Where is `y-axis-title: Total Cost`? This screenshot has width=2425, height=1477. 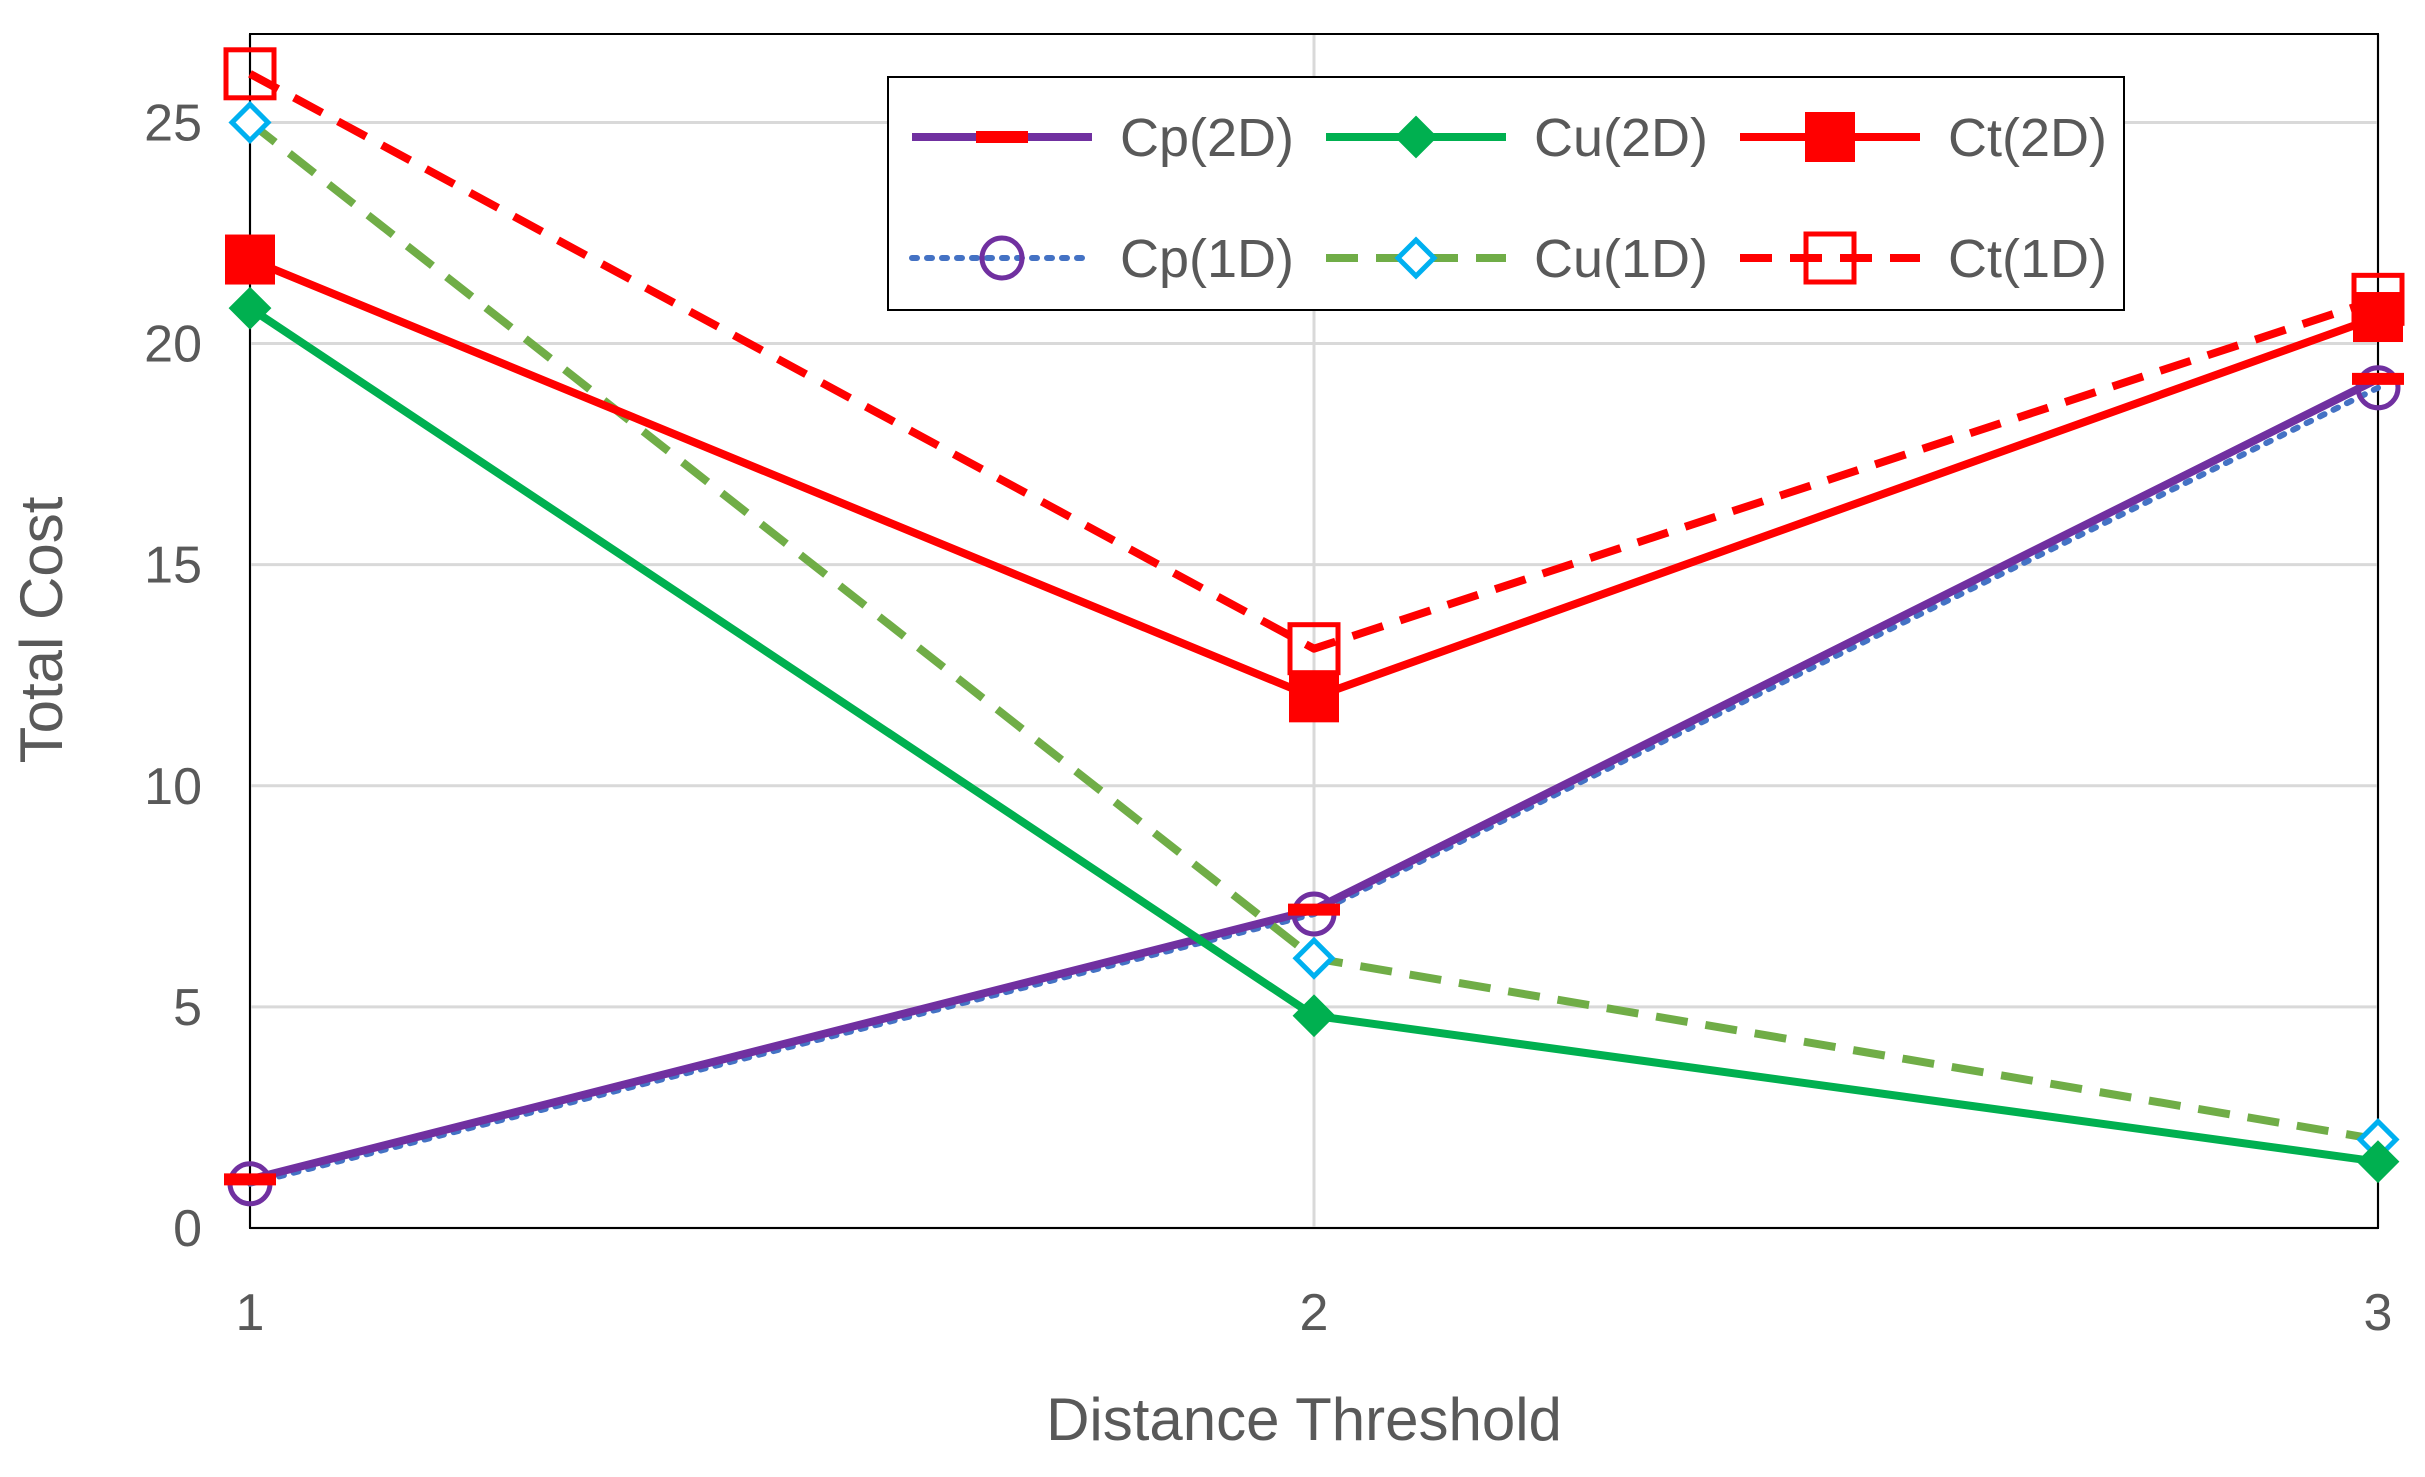
y-axis-title: Total Cost is located at coordinates (41, 629).